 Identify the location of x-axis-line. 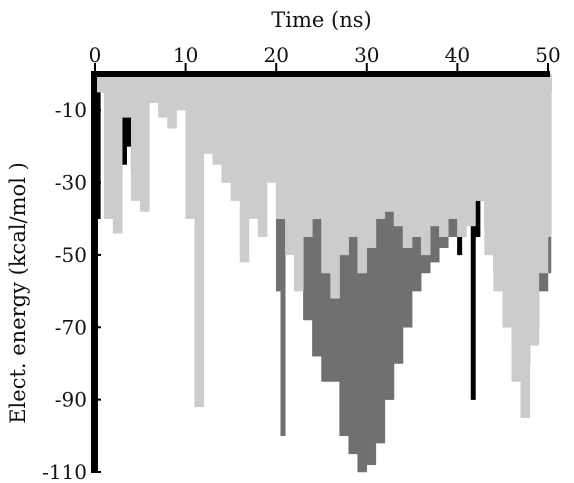
(320, 74).